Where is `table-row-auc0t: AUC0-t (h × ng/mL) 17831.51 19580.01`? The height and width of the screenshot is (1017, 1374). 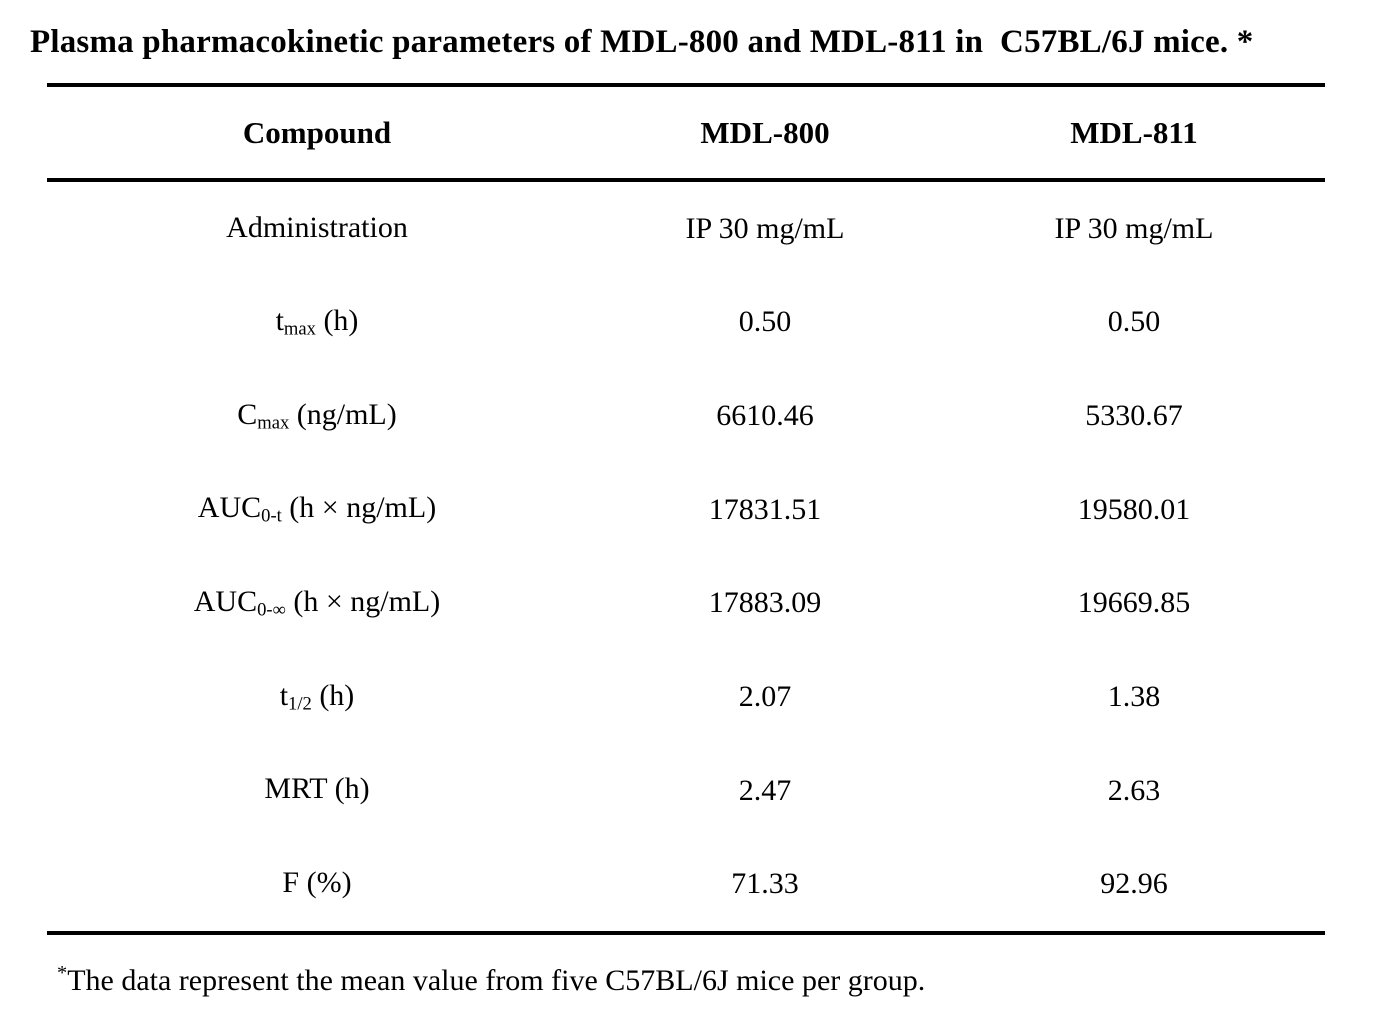 table-row-auc0t: AUC0-t (h × ng/mL) 17831.51 19580.01 is located at coordinates (686, 510).